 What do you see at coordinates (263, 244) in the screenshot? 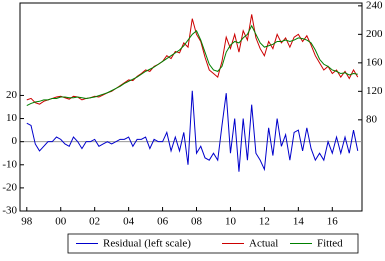
I see `legend-label: Actual` at bounding box center [263, 244].